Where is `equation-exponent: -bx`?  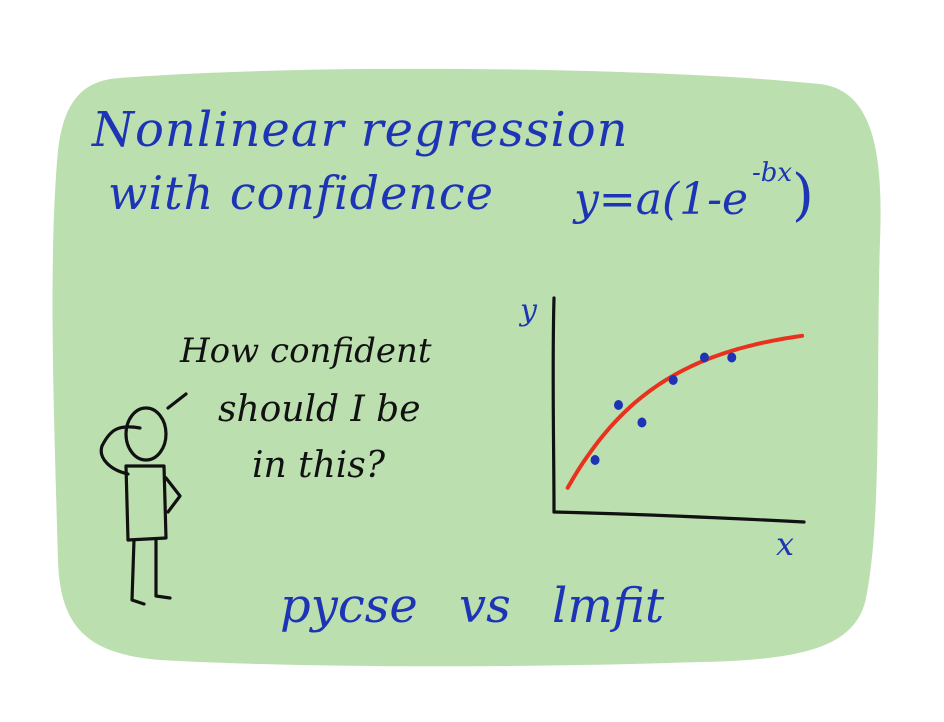 equation-exponent: -bx is located at coordinates (772, 173).